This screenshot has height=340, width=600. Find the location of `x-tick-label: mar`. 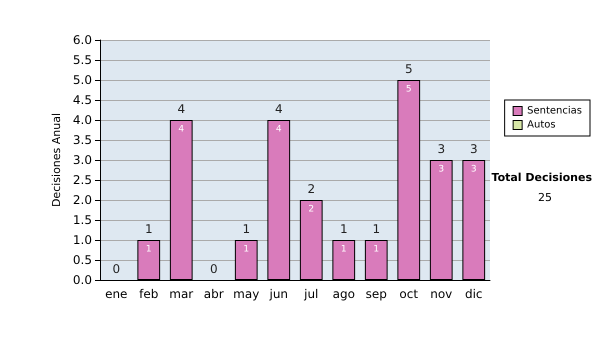

x-tick-label: mar is located at coordinates (181, 294).